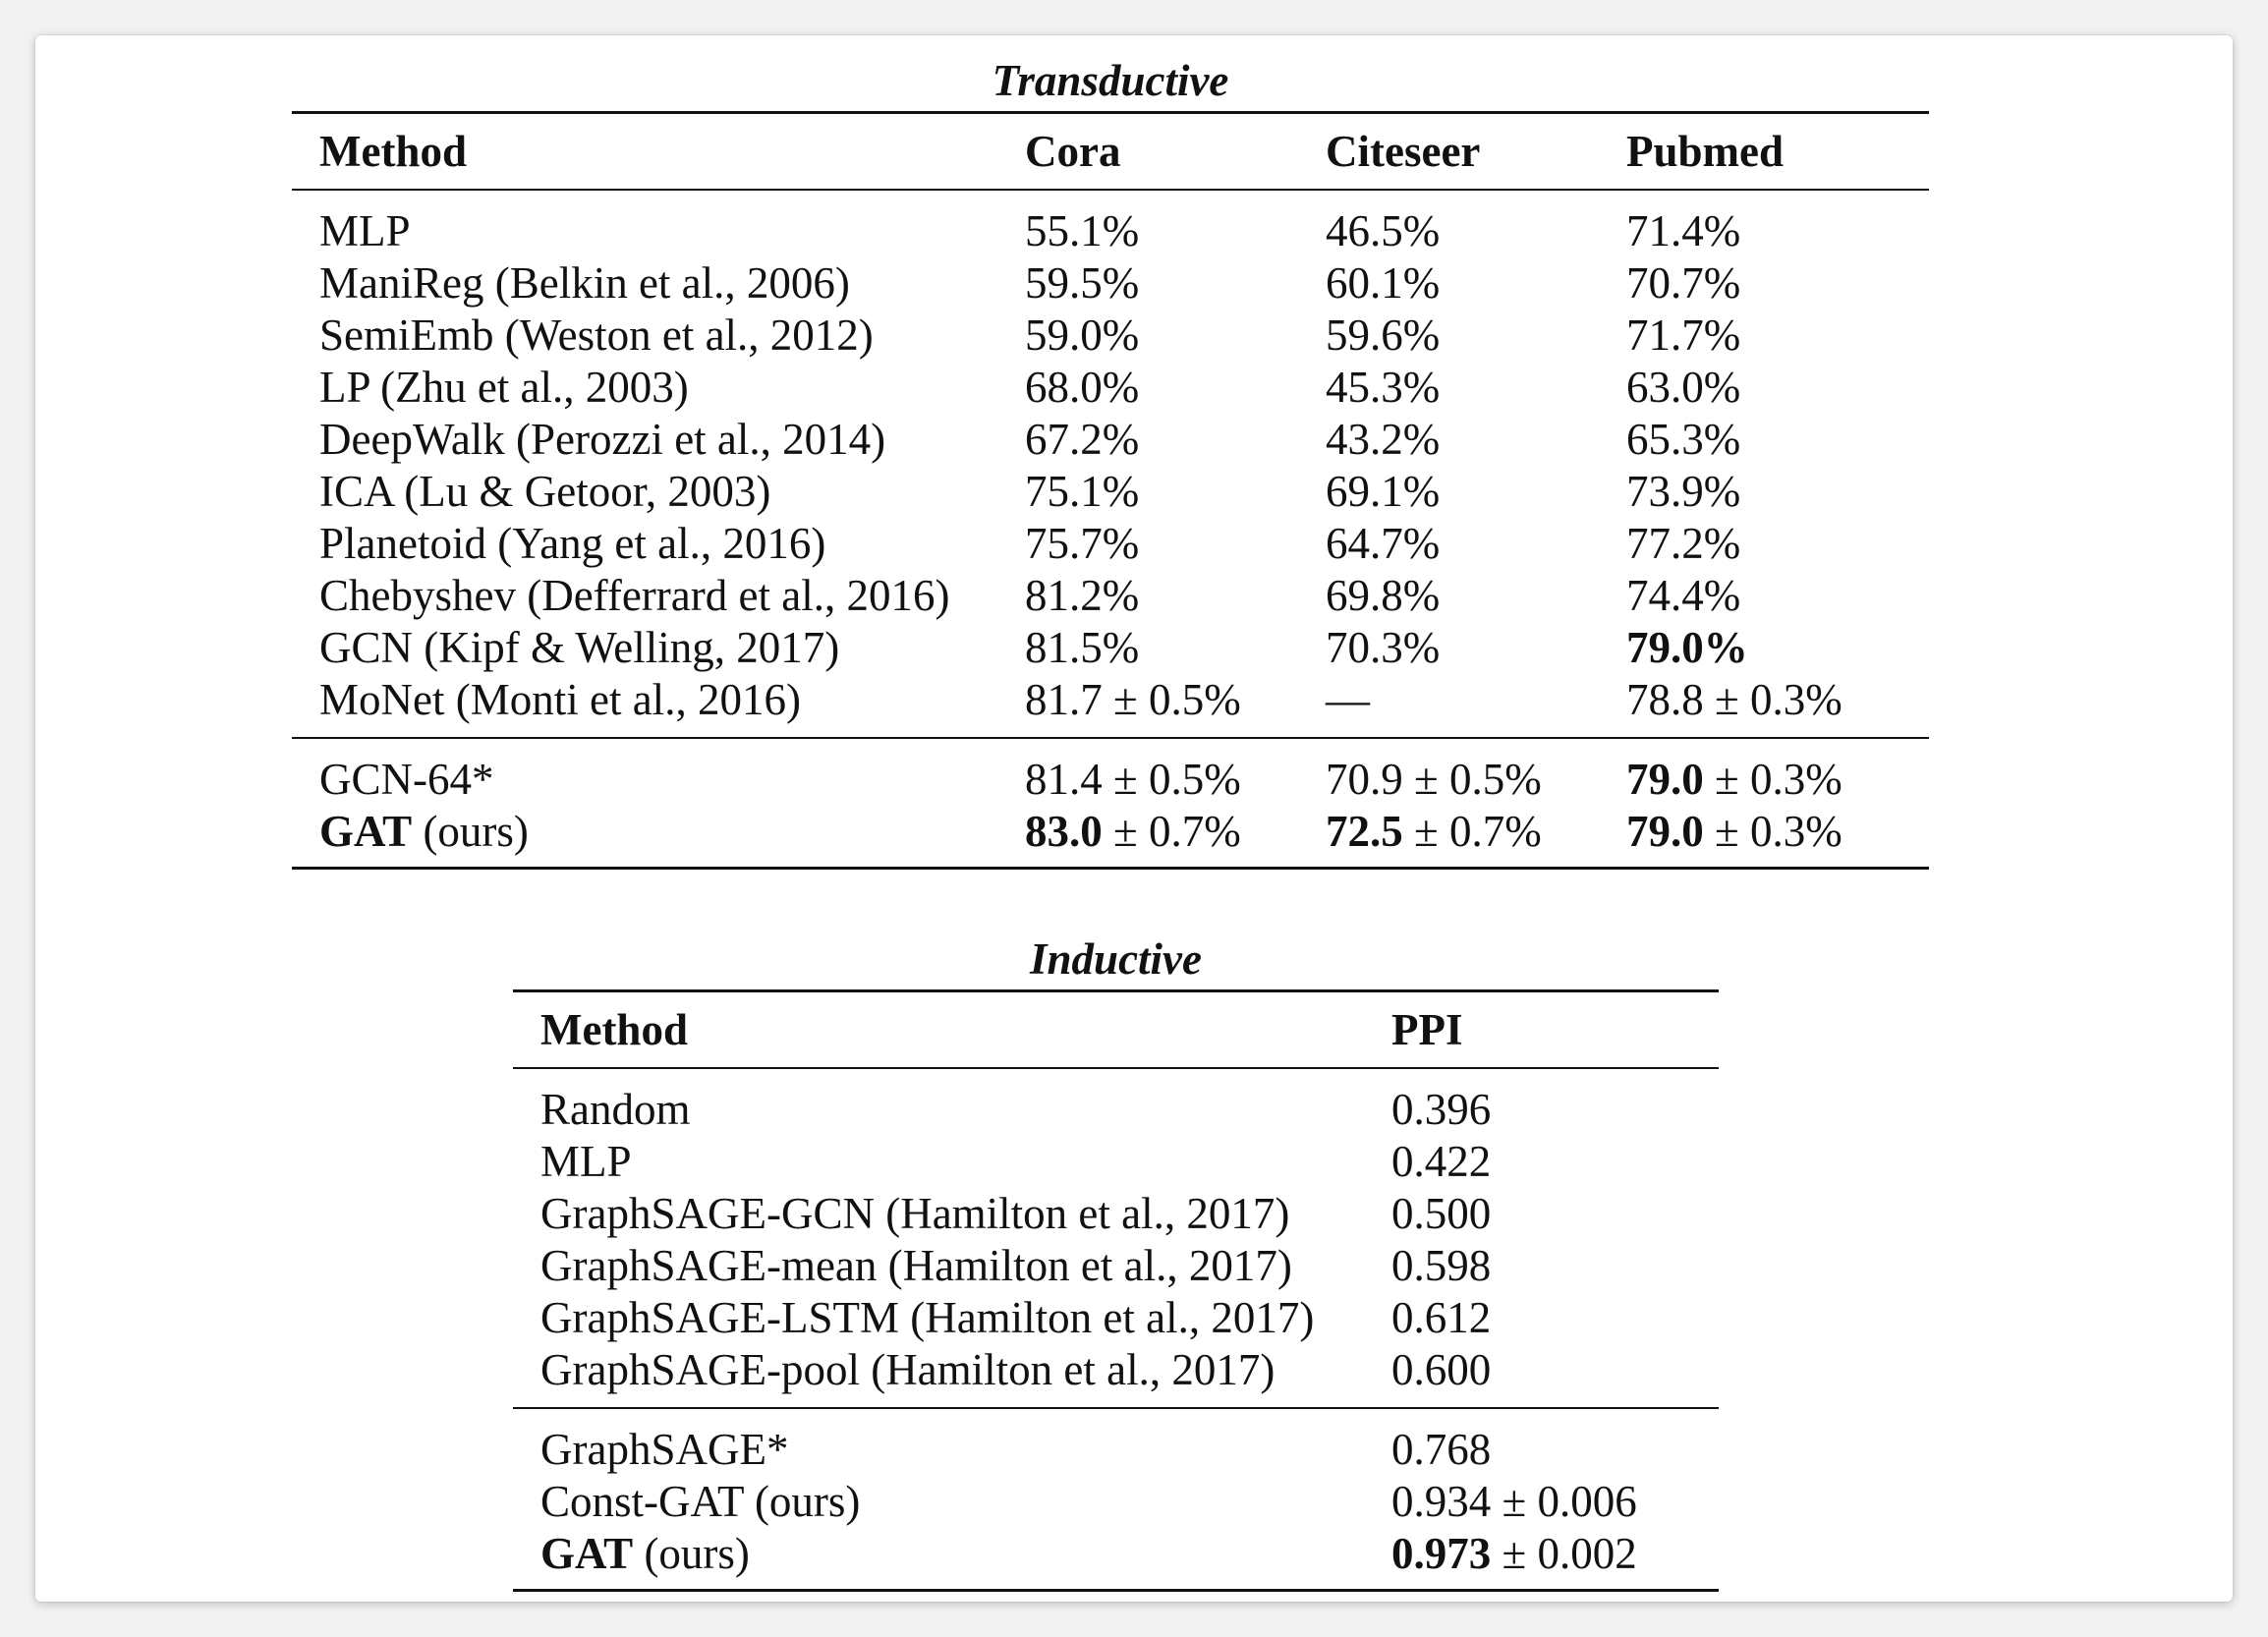 The image size is (2268, 1637). What do you see at coordinates (1684, 595) in the screenshot?
I see `pubmed-cell: 74.4%` at bounding box center [1684, 595].